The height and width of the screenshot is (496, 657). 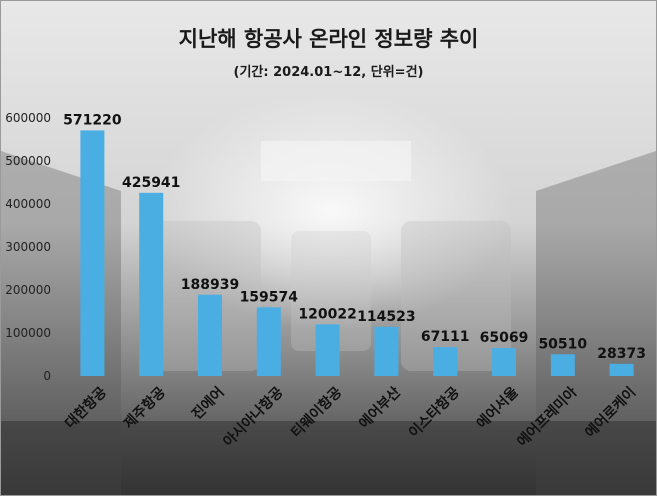 What do you see at coordinates (456, 296) in the screenshot?
I see `seat-right` at bounding box center [456, 296].